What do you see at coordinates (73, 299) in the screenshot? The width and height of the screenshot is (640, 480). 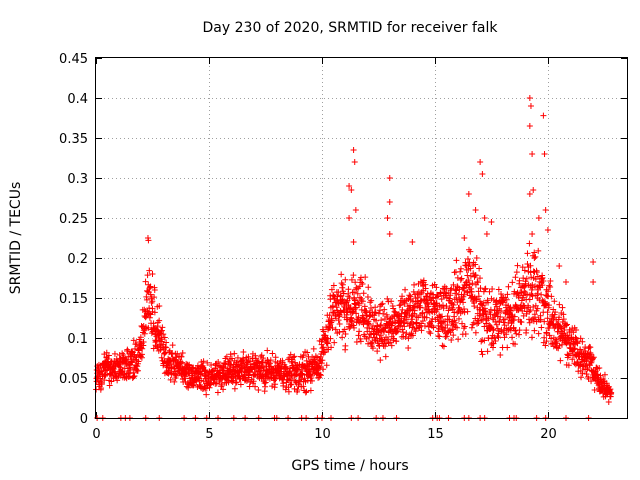 I see `y-tick-label: 0.15` at bounding box center [73, 299].